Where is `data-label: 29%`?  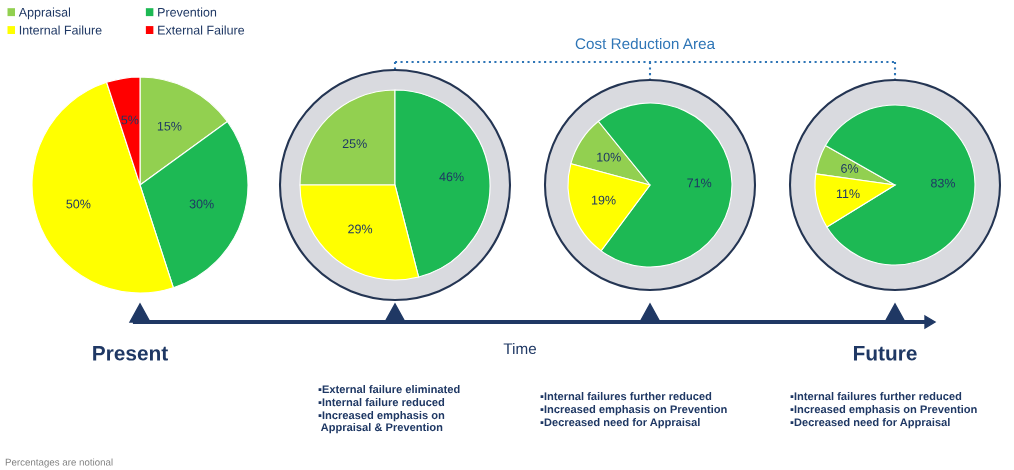
data-label: 29% is located at coordinates (360, 229).